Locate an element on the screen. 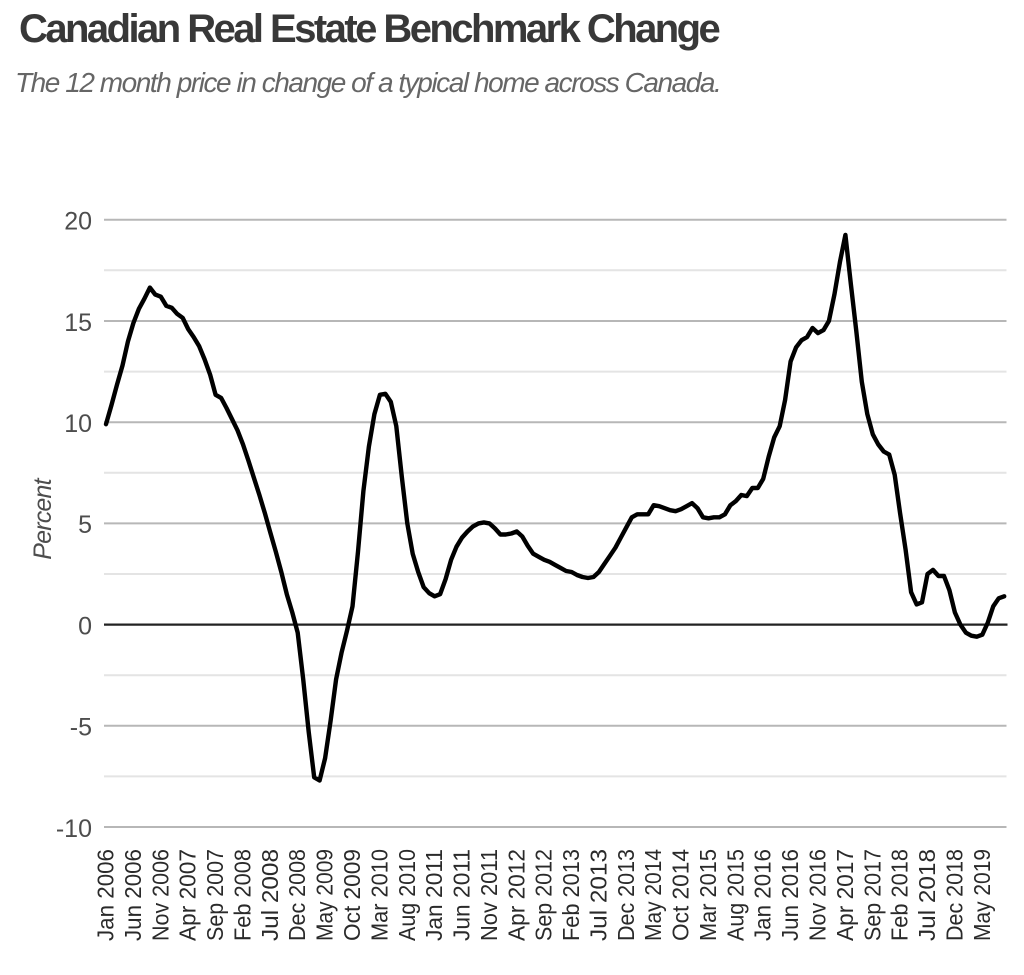 This screenshot has width=1024, height=975. svg-text: 15 is located at coordinates (78, 323).